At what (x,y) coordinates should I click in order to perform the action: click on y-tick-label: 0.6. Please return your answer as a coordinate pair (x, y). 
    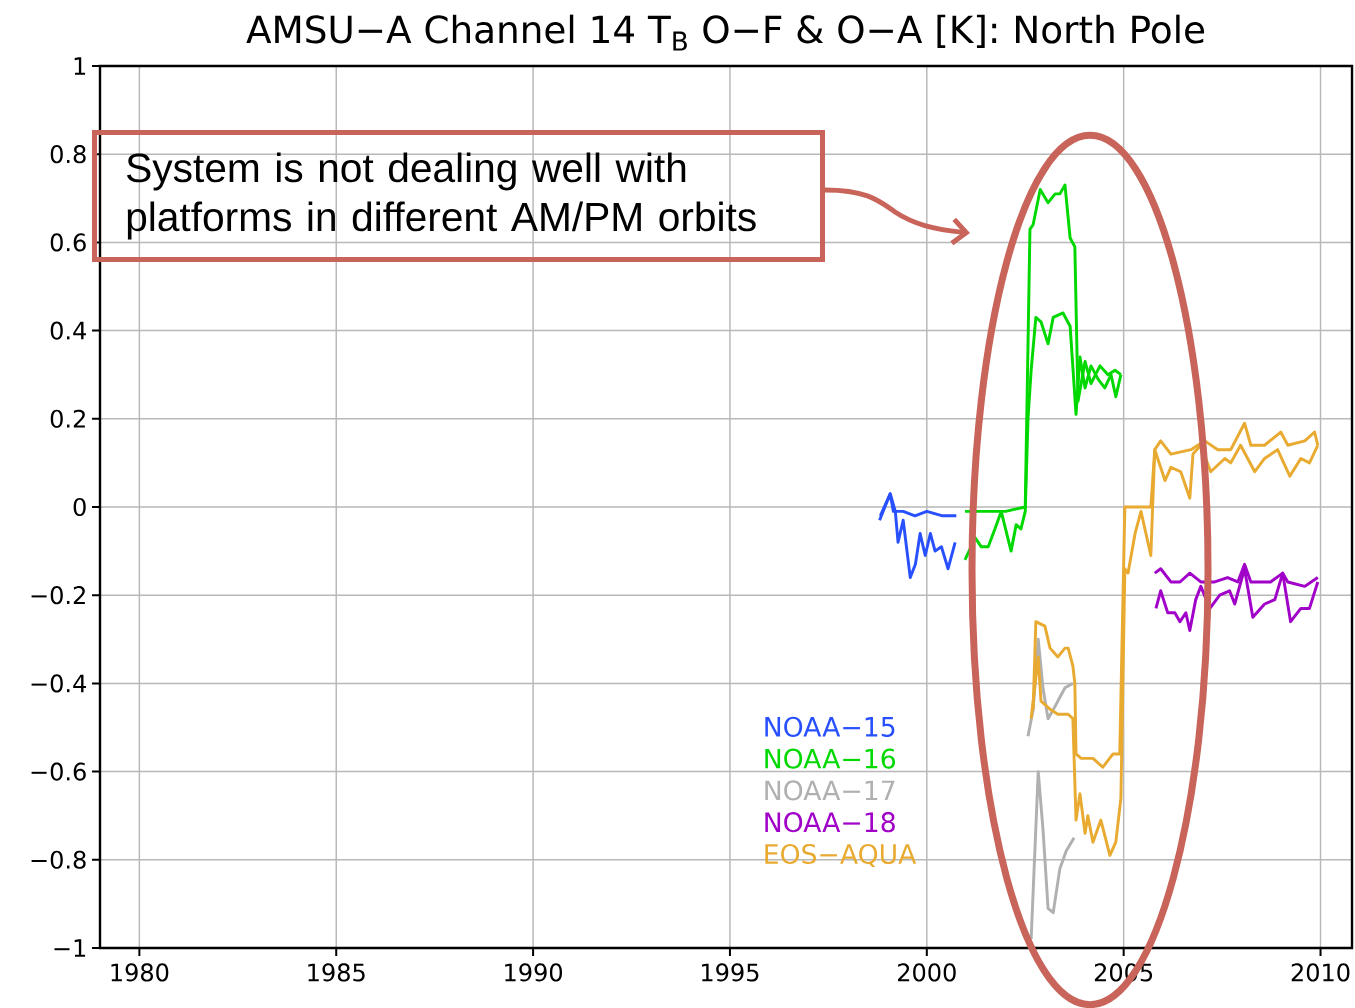
    Looking at the image, I should click on (68, 242).